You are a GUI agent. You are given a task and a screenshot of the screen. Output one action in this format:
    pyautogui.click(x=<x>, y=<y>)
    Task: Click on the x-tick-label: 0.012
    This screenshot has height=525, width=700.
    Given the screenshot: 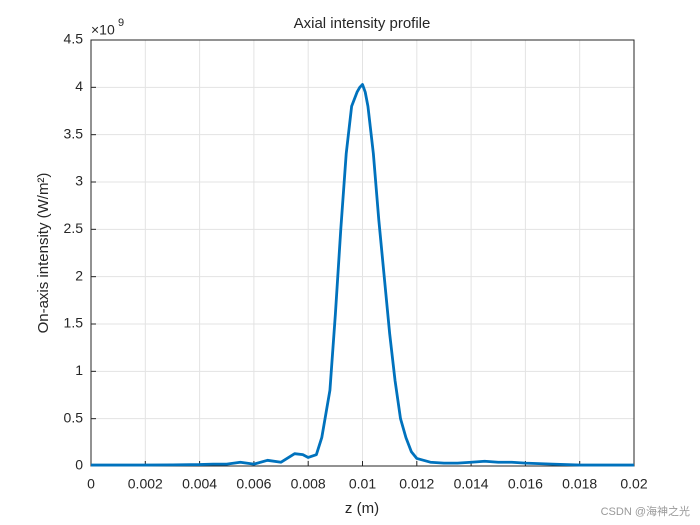 What is the action you would take?
    pyautogui.click(x=416, y=484)
    